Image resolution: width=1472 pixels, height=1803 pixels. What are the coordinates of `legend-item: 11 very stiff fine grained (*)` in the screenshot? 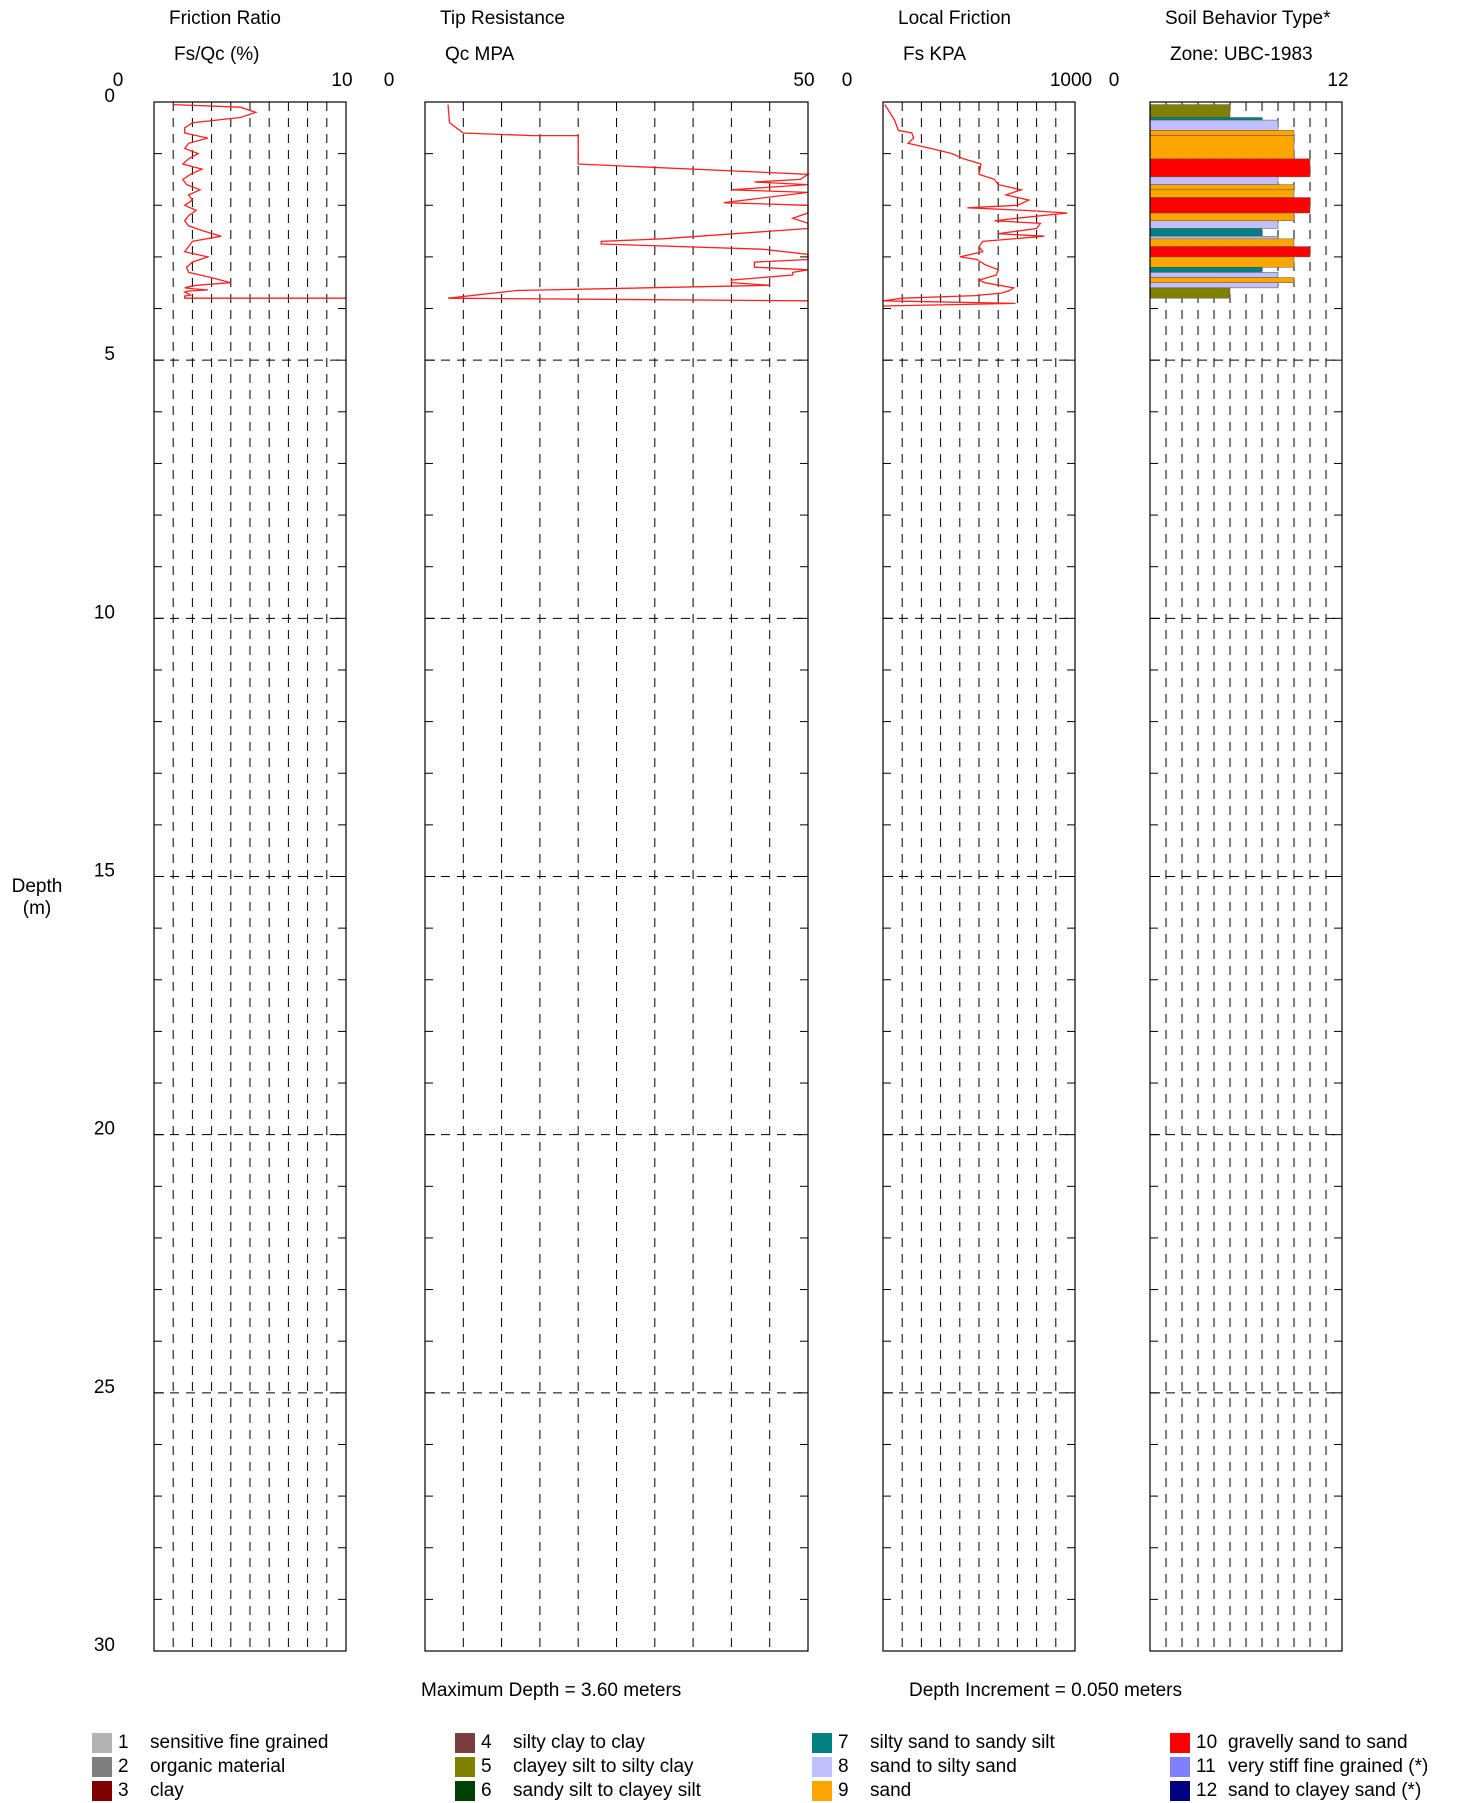 It's located at (1299, 1767).